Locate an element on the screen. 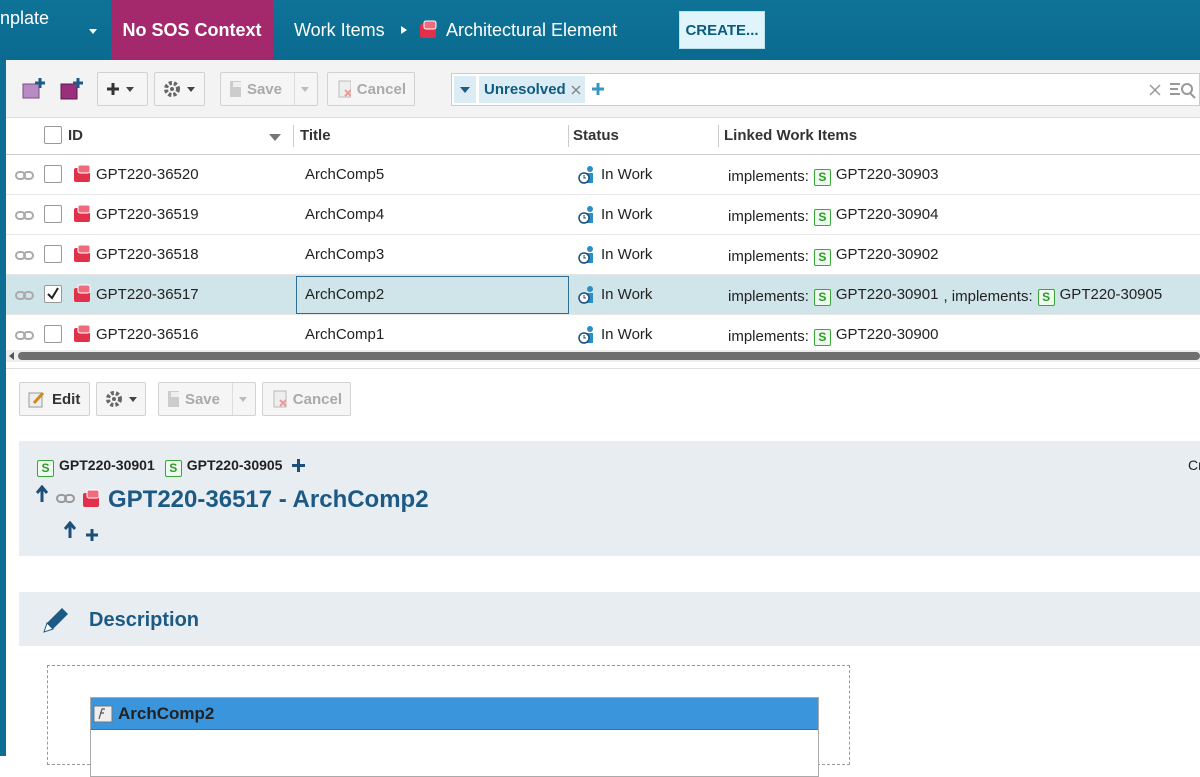 This screenshot has height=777, width=1200. column-header: Linked Work Items is located at coordinates (791, 135).